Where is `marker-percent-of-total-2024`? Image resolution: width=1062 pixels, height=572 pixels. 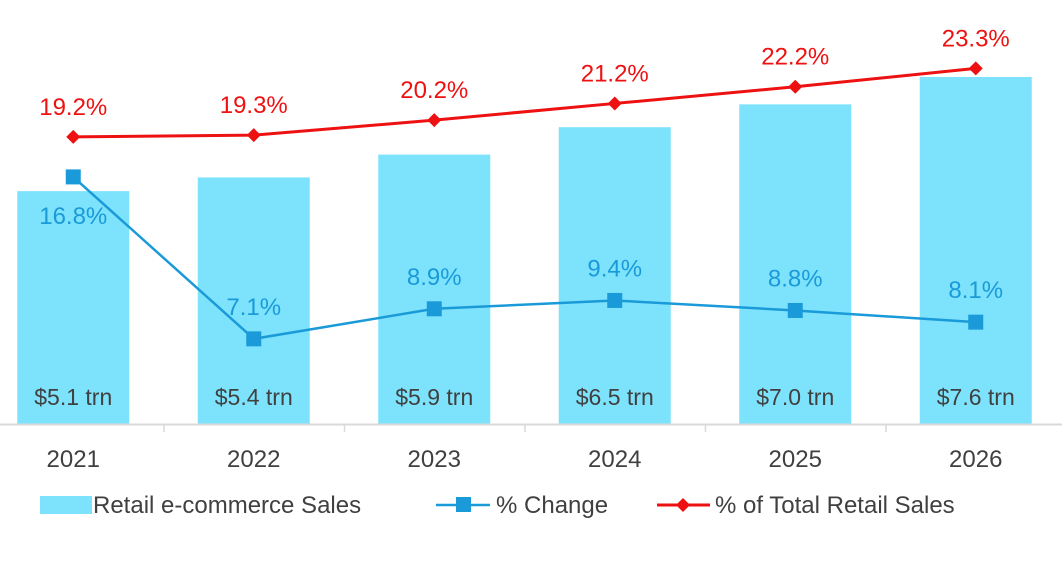 marker-percent-of-total-2024 is located at coordinates (614, 103).